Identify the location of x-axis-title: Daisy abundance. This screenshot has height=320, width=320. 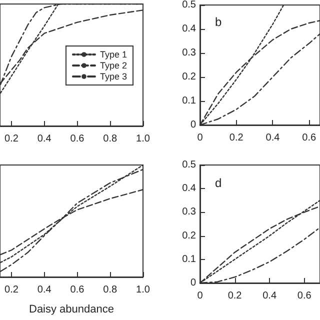
(71, 310).